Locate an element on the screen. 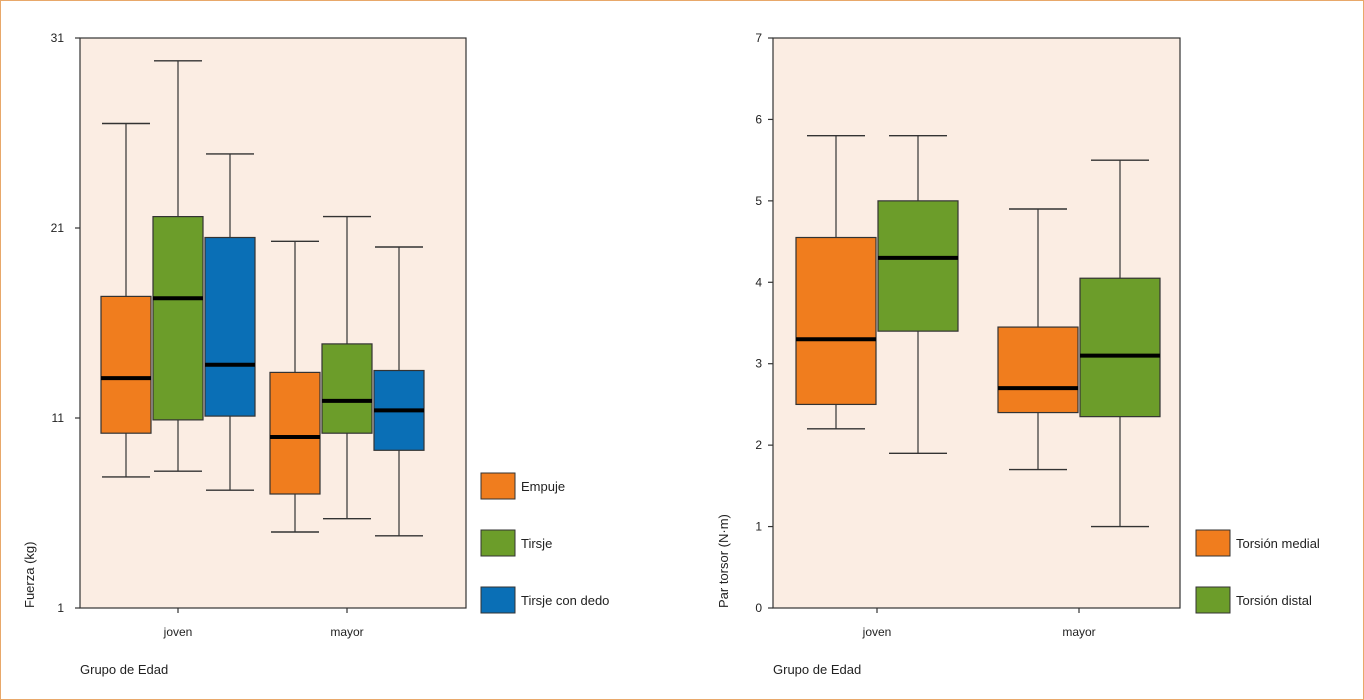 This screenshot has height=700, width=1364. box-tirsje-joven is located at coordinates (178, 318).